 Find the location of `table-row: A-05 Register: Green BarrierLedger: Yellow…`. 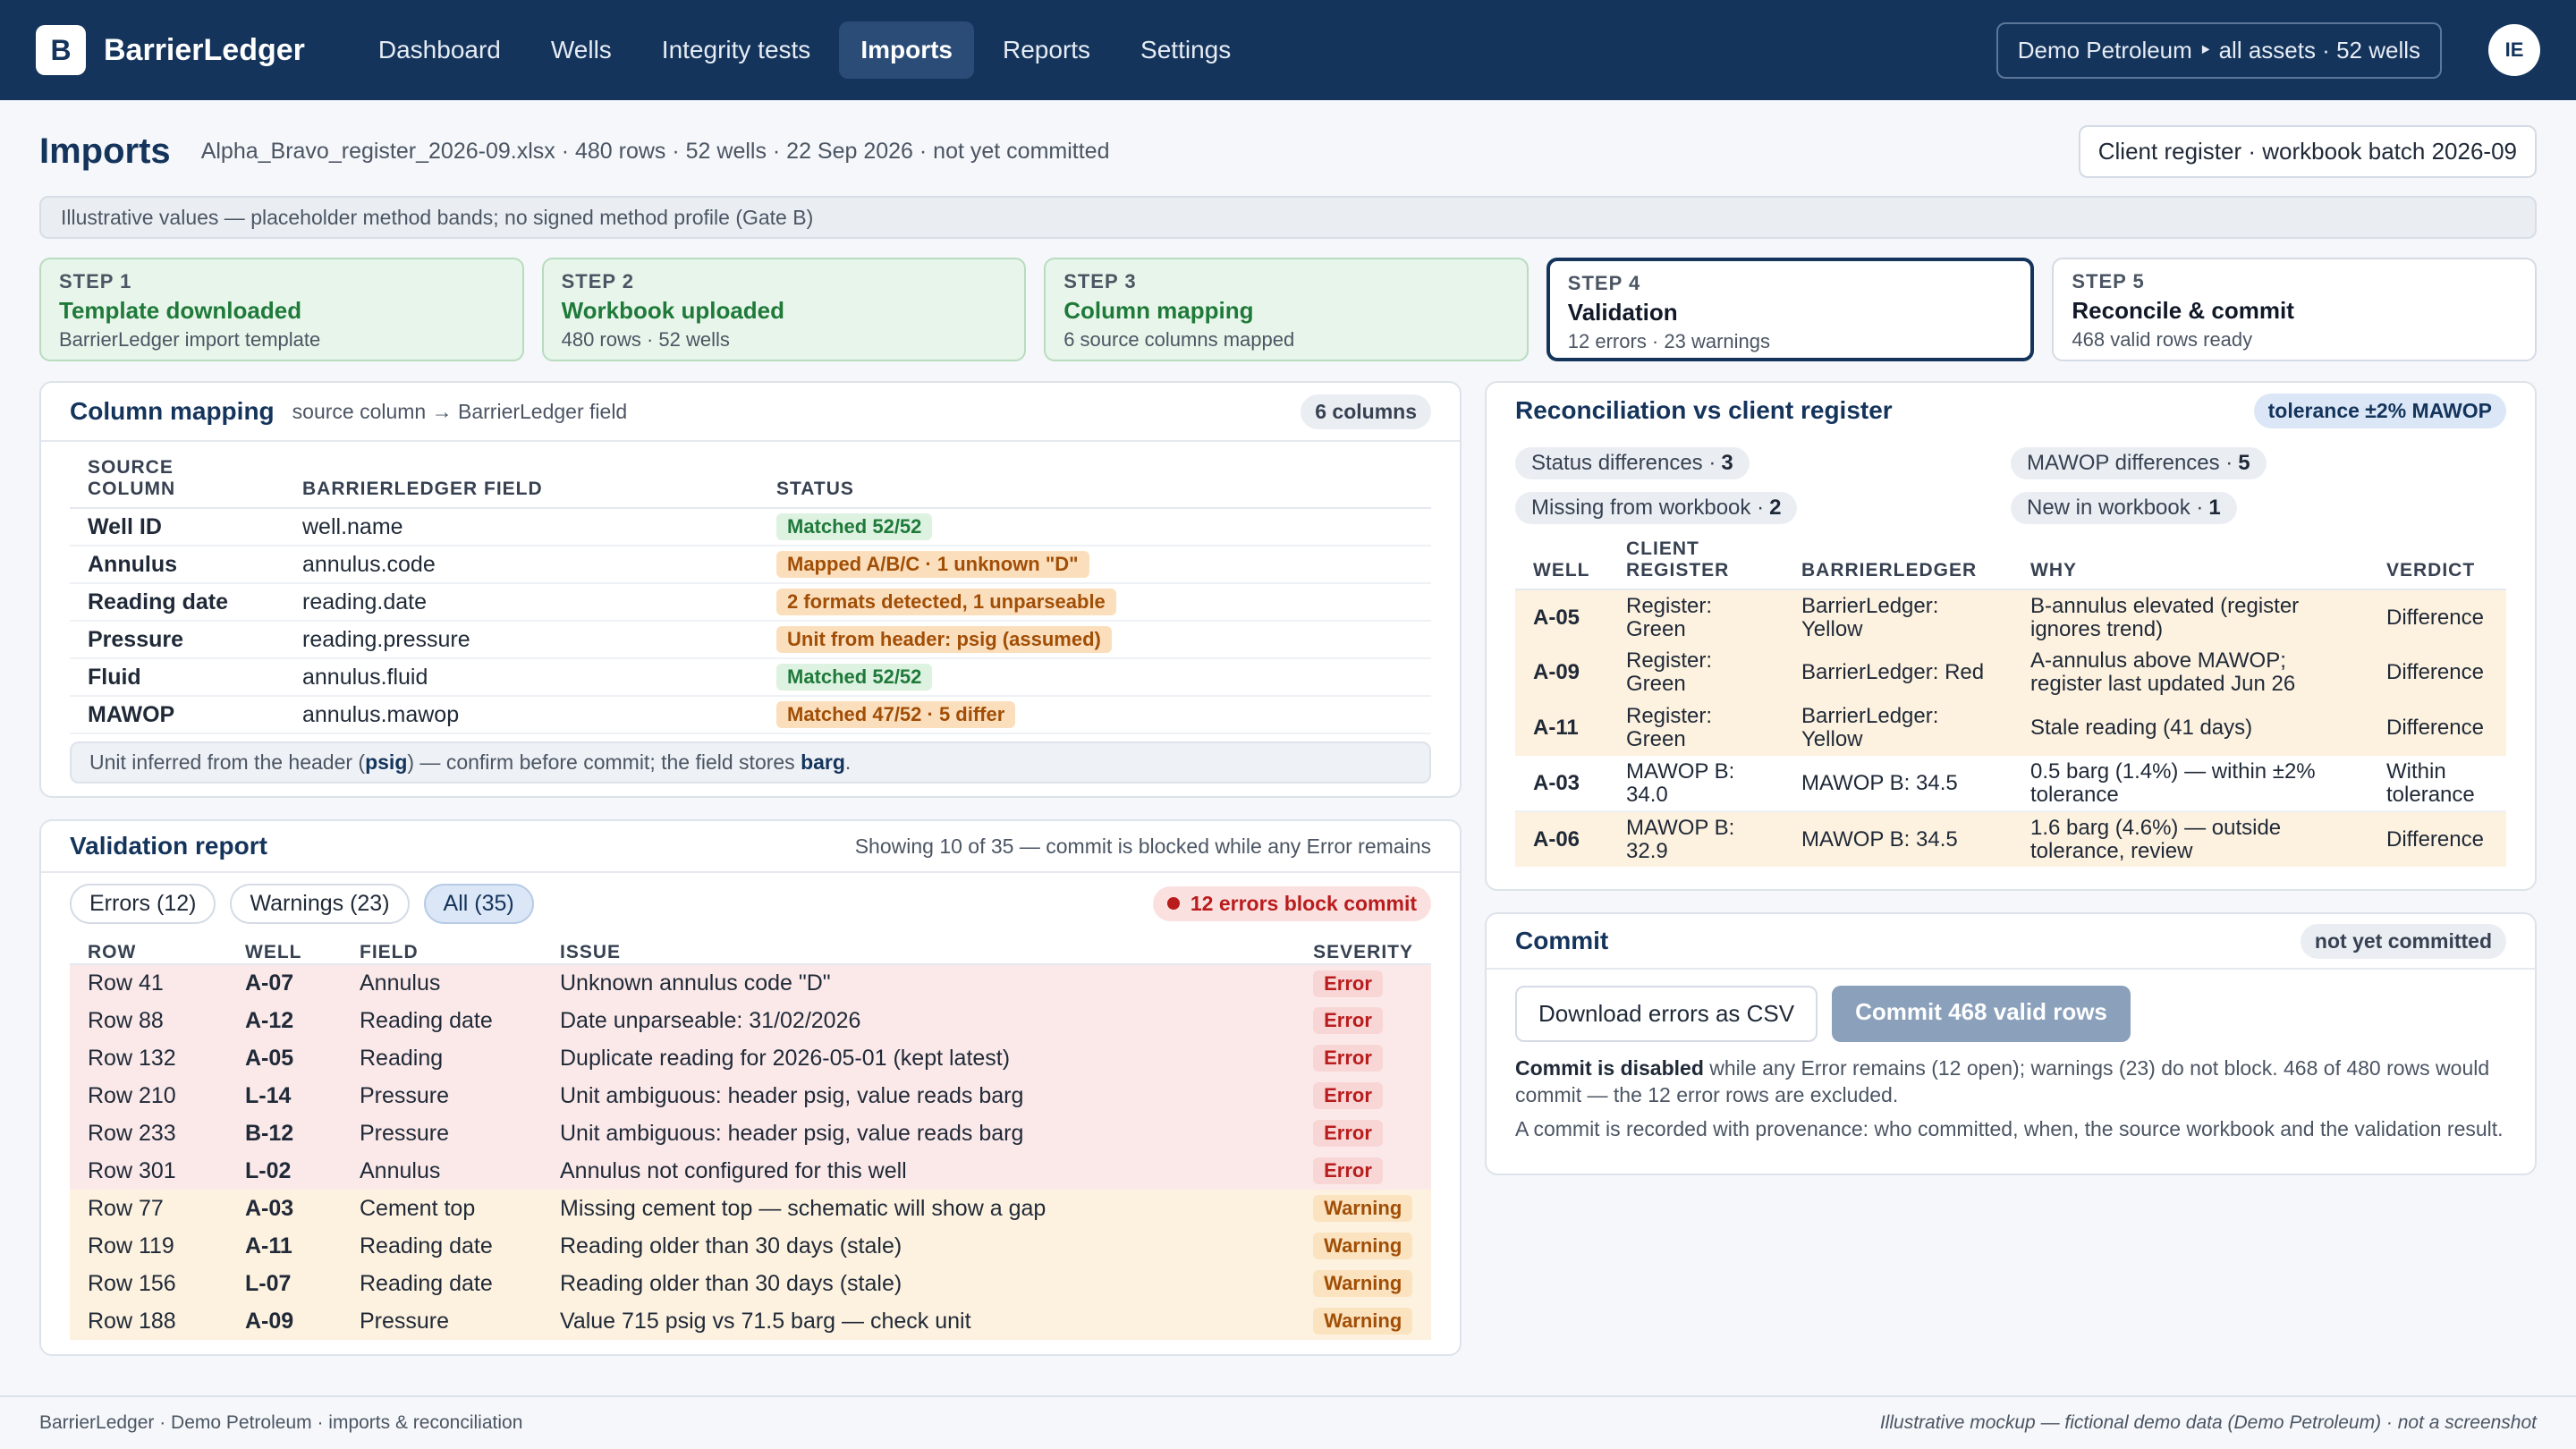

table-row: A-05 Register: Green BarrierLedger: Yellow… is located at coordinates (2010, 617).